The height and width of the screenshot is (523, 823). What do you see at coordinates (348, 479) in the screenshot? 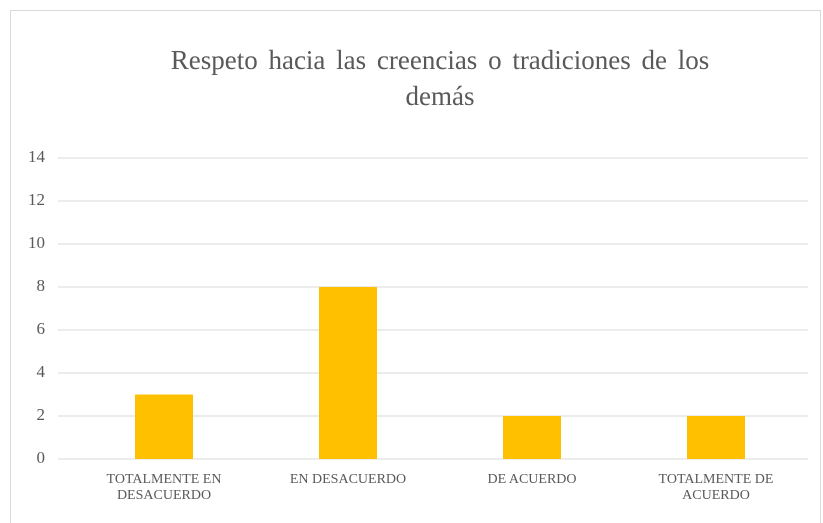
I see `x-tick-label: EN DESACUERDO` at bounding box center [348, 479].